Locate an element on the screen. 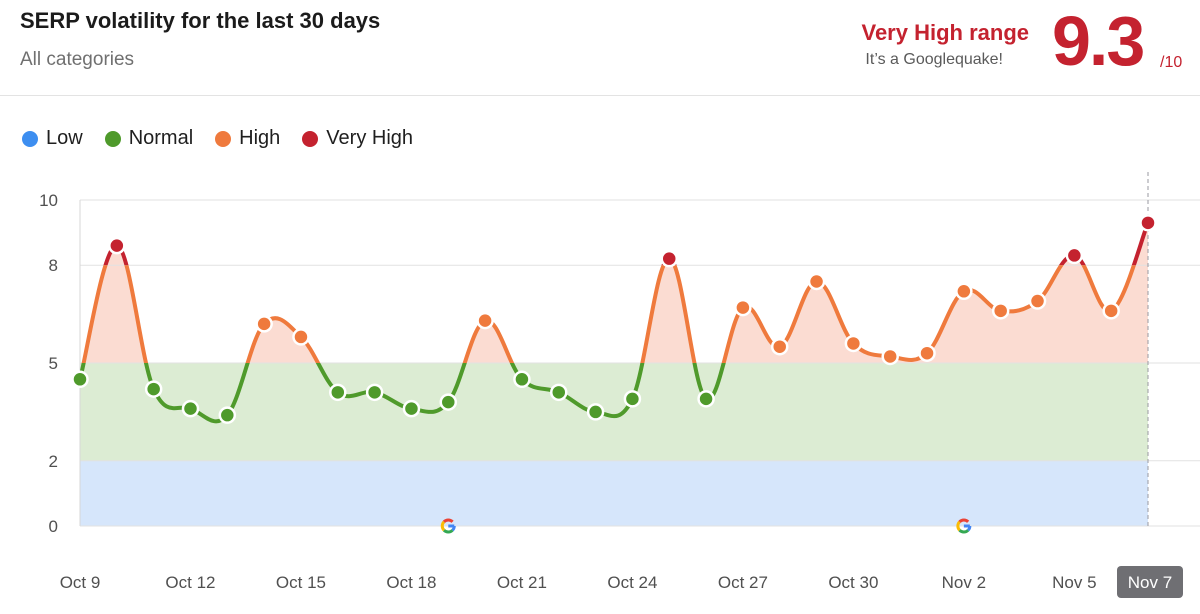 The image size is (1200, 614). x-tick-label: Oct 21 is located at coordinates (522, 582).